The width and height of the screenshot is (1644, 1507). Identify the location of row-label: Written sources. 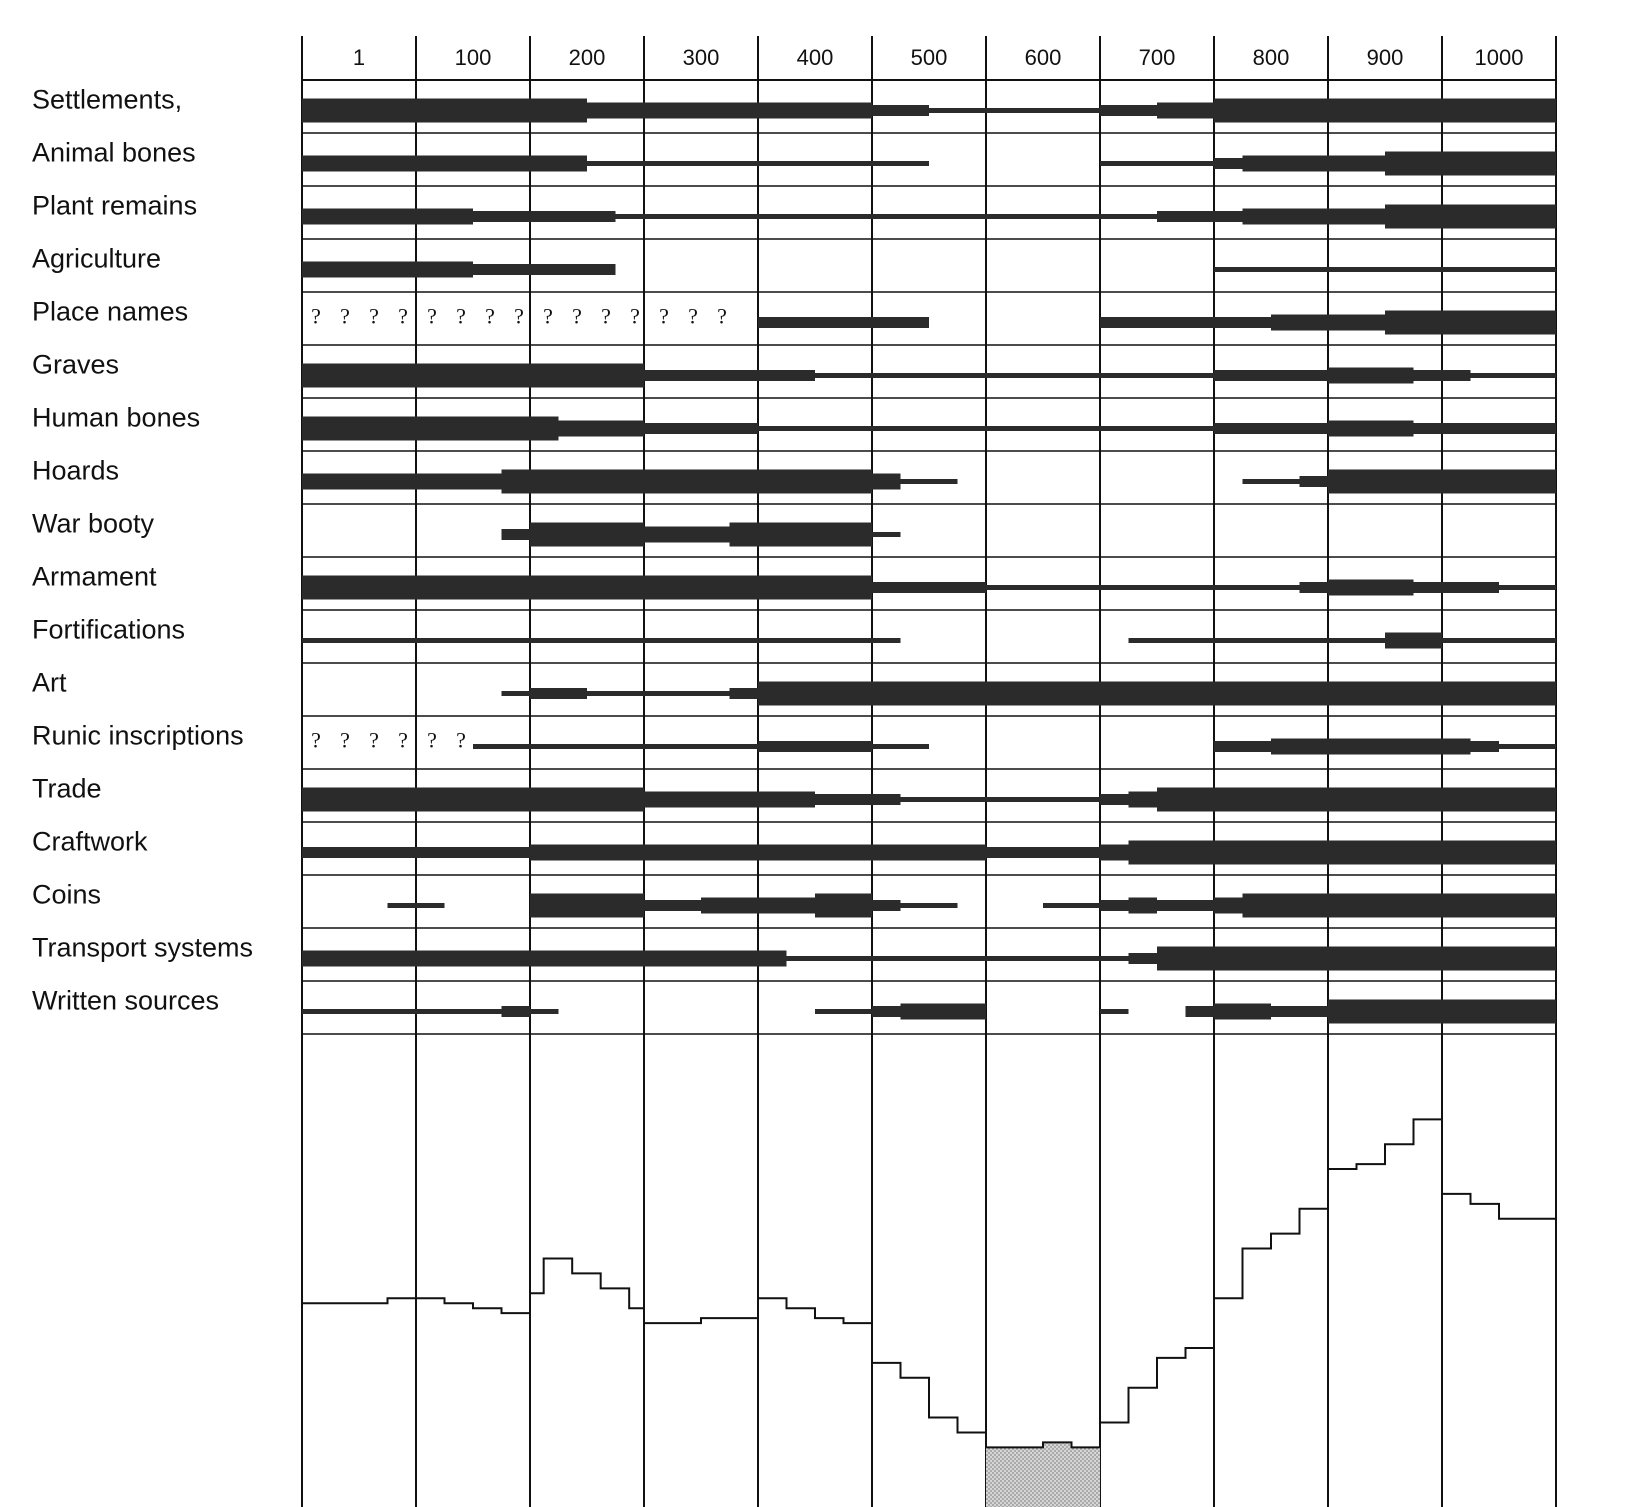
(125, 1001).